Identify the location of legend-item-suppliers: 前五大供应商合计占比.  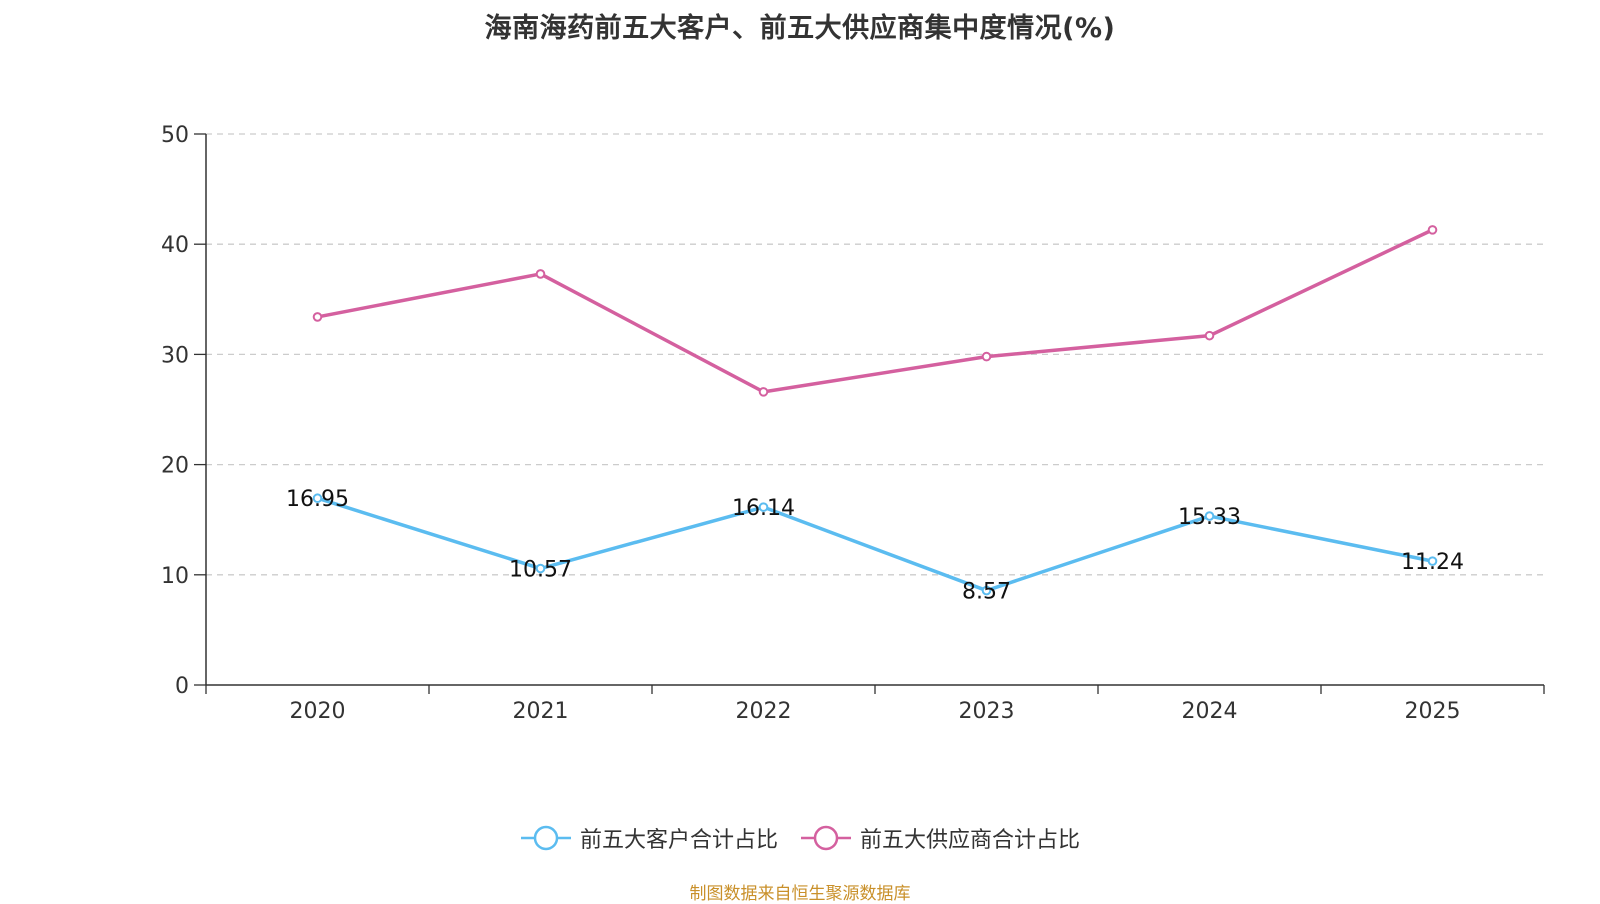
(940, 838).